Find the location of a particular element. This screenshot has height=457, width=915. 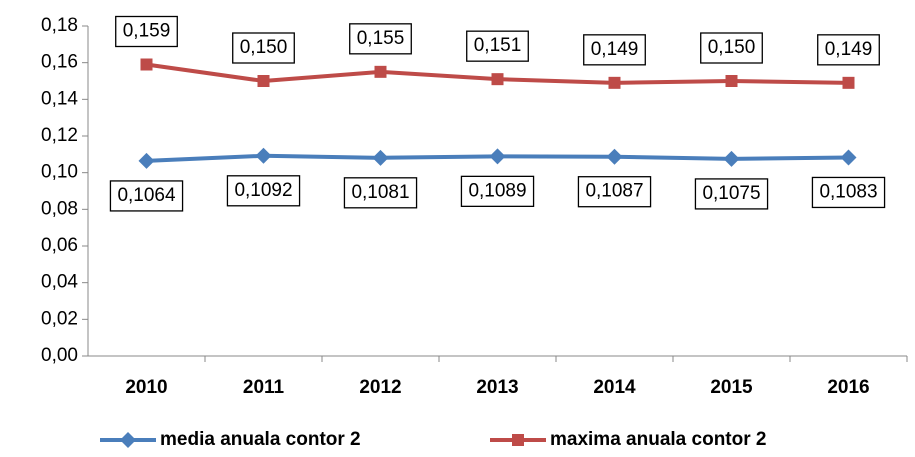

data-label: 0,1092 is located at coordinates (263, 190).